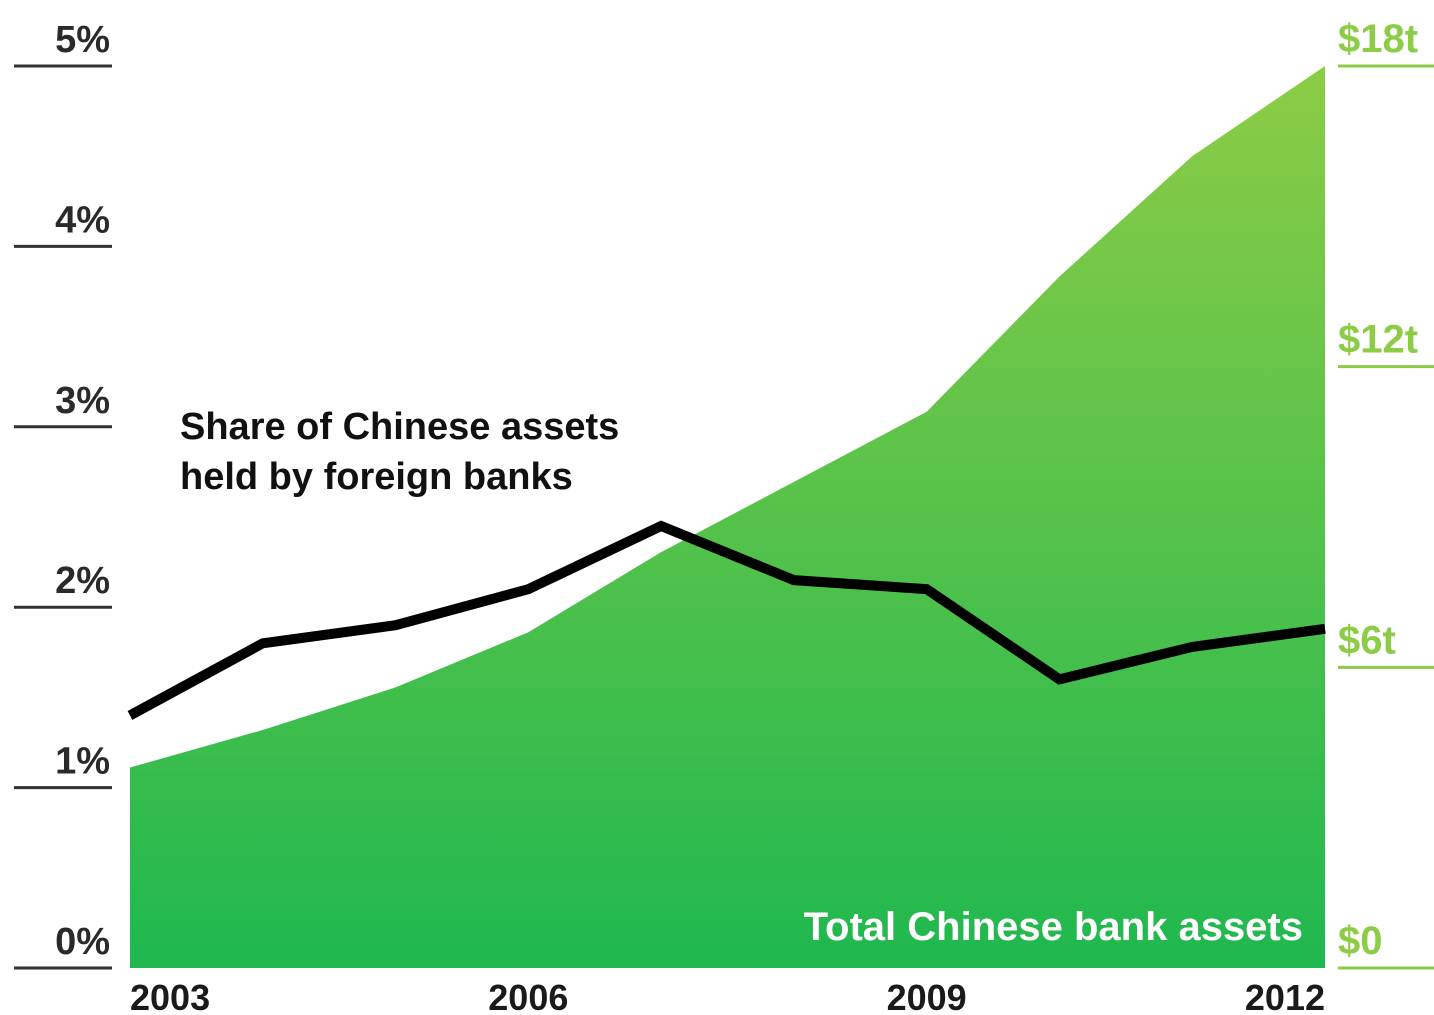 The width and height of the screenshot is (1434, 1015). I want to click on left-tick-label: 4%, so click(82, 220).